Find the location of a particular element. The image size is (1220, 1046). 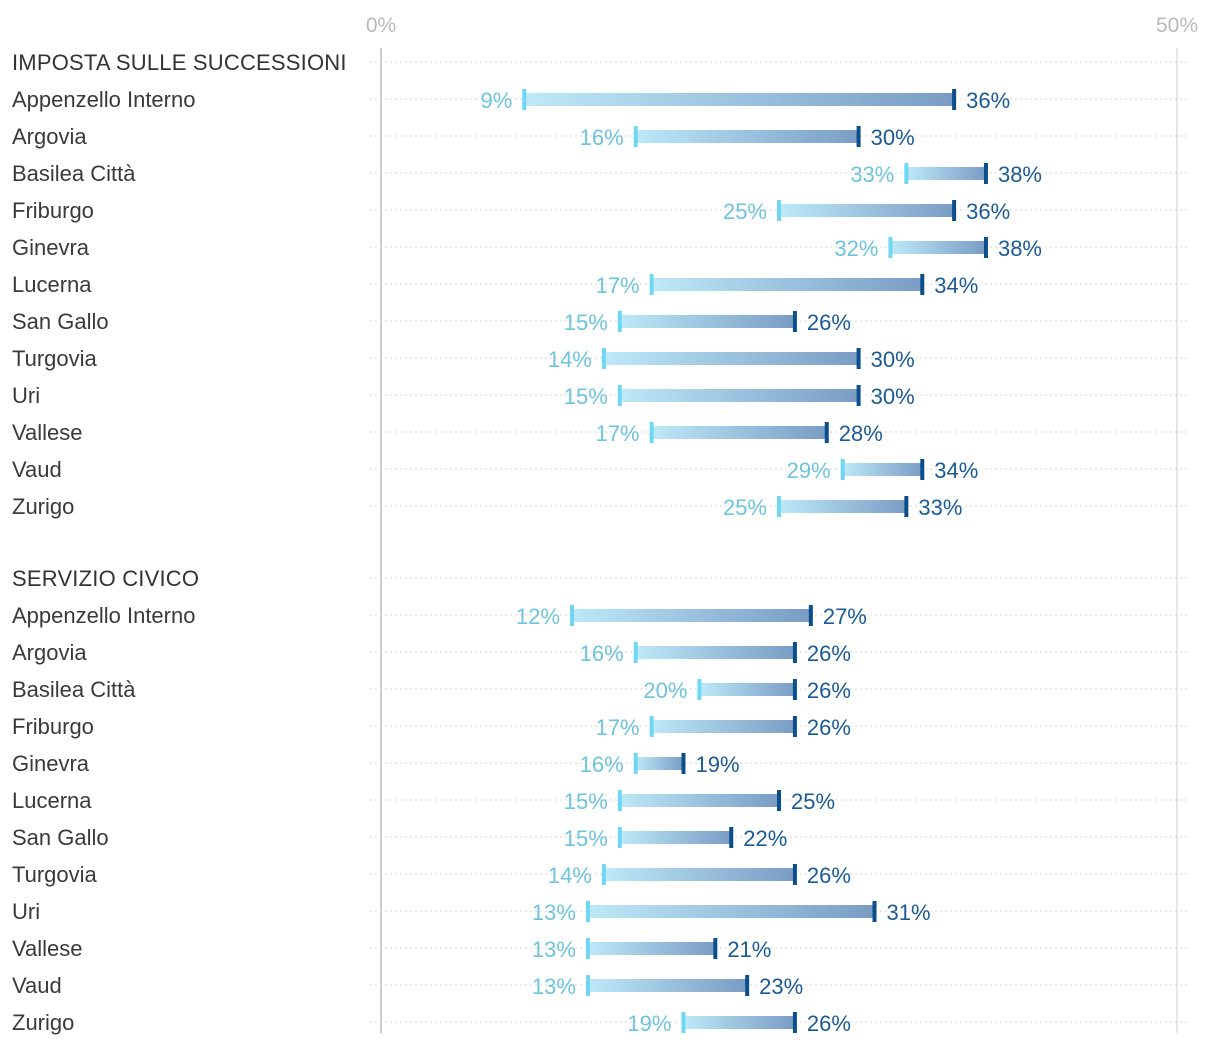

high-value-label: 28% is located at coordinates (861, 433).